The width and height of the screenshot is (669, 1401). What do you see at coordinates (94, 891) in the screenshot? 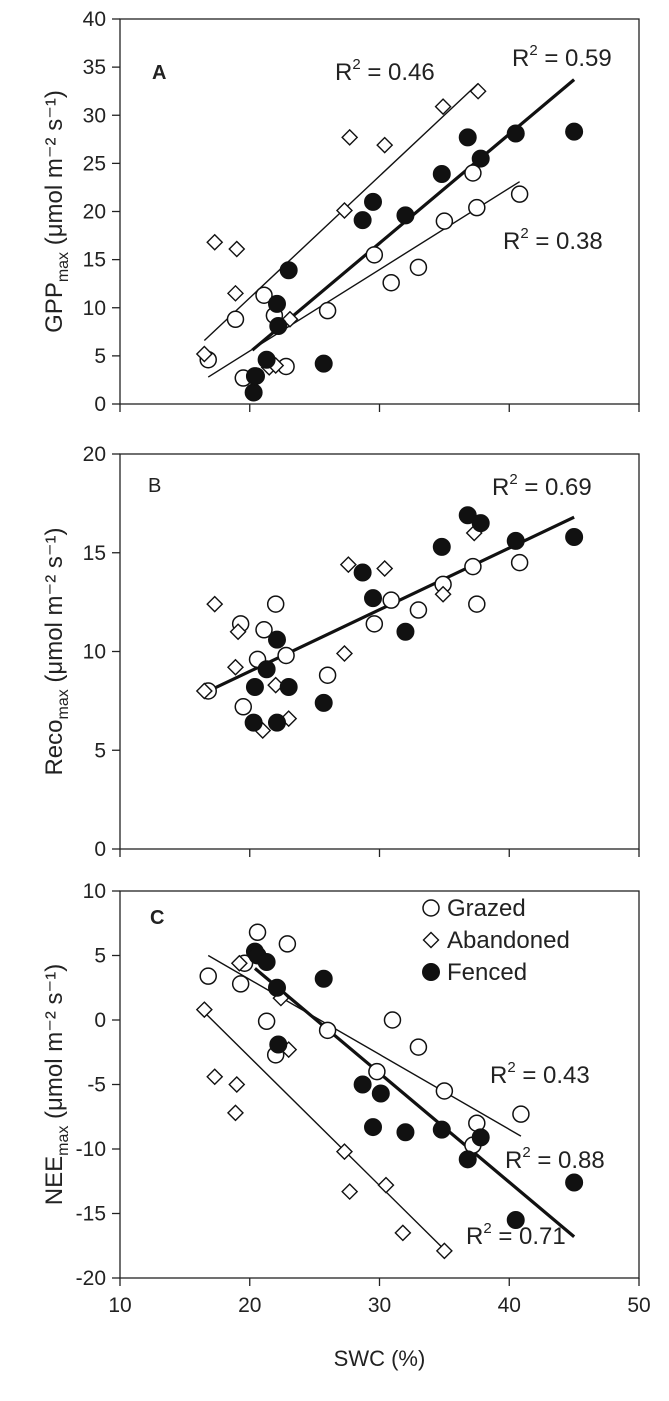
I see `y-tick-label: 10` at bounding box center [94, 891].